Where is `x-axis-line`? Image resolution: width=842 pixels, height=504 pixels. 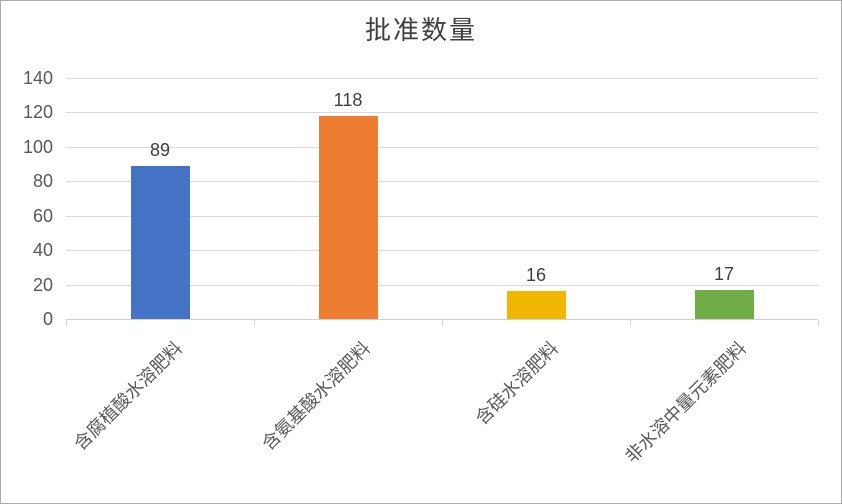
x-axis-line is located at coordinates (442, 319).